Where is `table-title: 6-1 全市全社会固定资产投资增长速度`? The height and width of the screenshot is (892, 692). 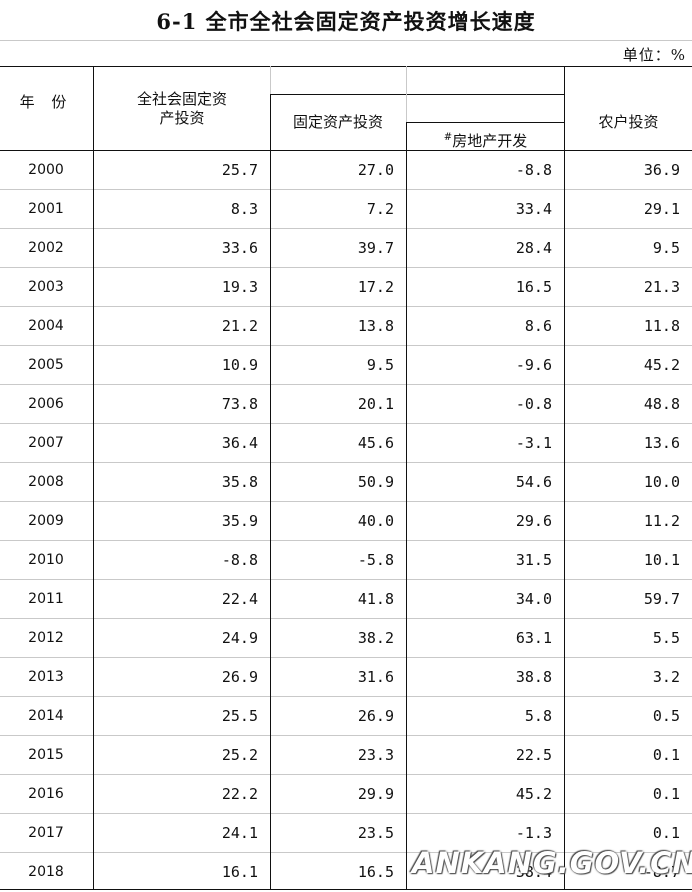
table-title: 6-1 全市全社会固定资产投资增长速度 is located at coordinates (346, 21).